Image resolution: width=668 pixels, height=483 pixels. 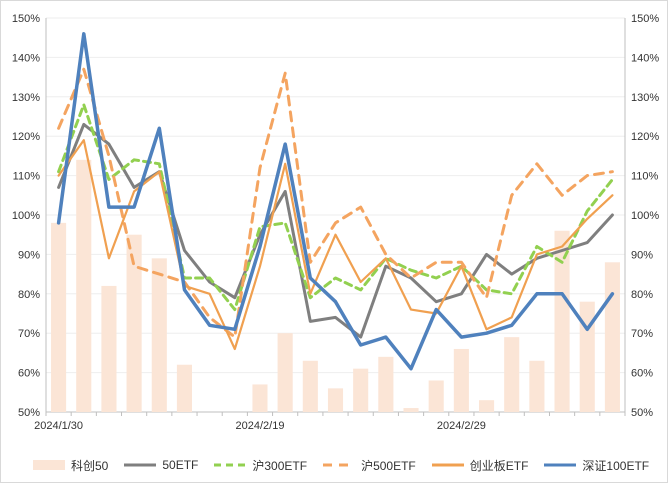 What do you see at coordinates (645, 19) in the screenshot?
I see `y-right-tick-label: 150%` at bounding box center [645, 19].